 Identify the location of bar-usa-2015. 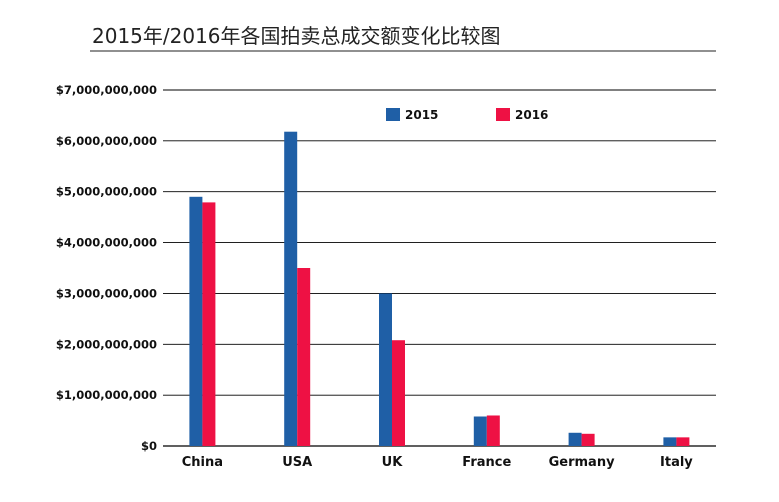
(291, 288).